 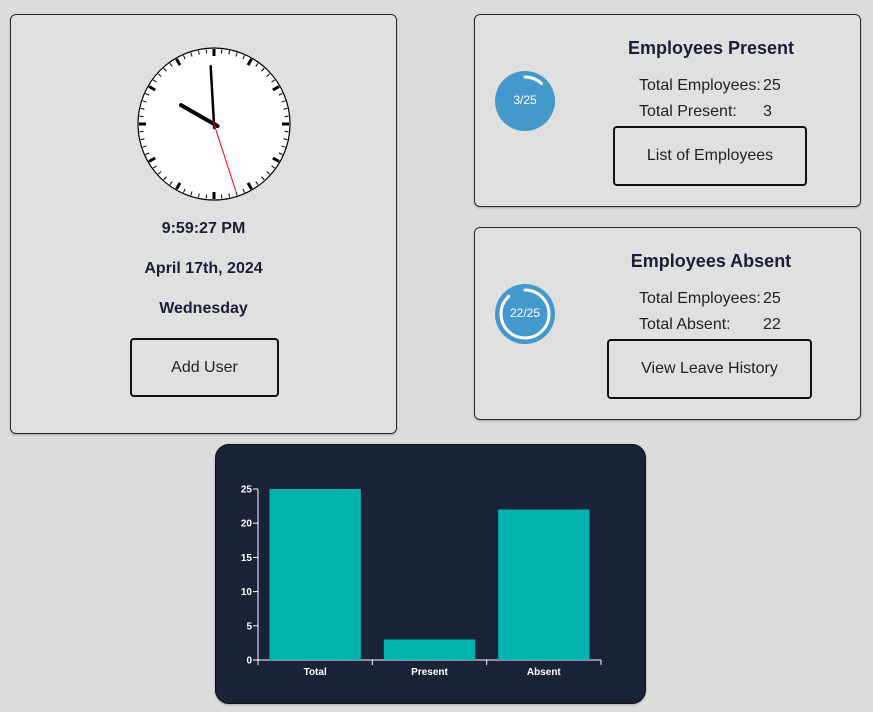 I want to click on absent-ring-label: 22/25, so click(x=525, y=313).